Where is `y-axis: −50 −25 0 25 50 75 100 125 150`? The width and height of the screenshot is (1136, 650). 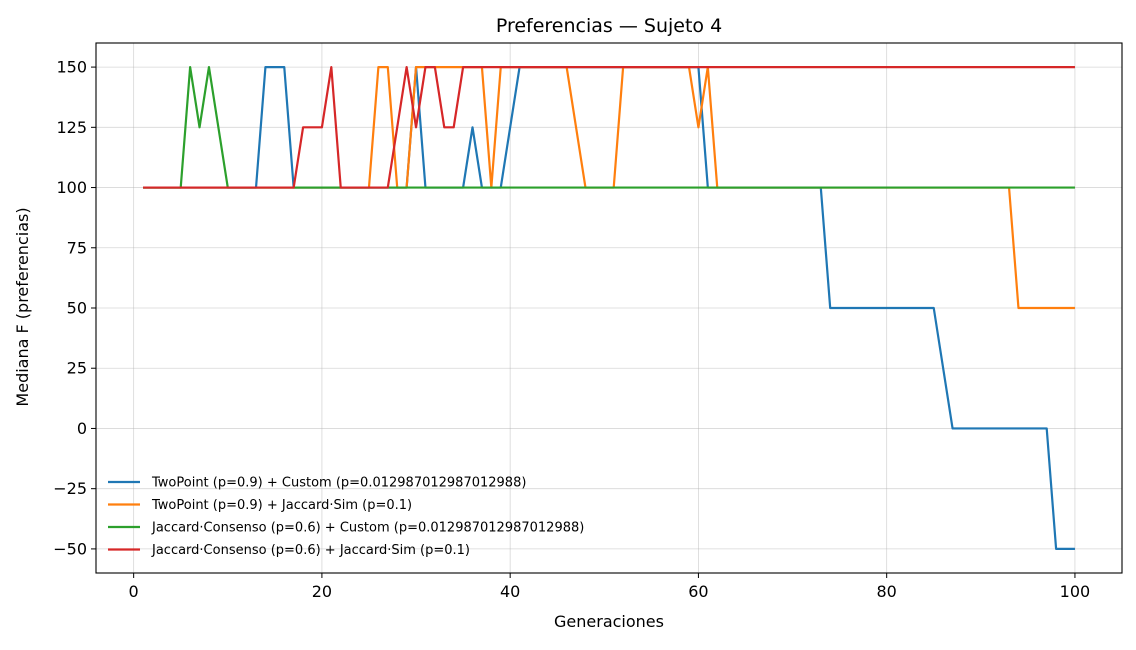 y-axis: −50 −25 0 25 50 75 100 125 150 is located at coordinates (74, 308).